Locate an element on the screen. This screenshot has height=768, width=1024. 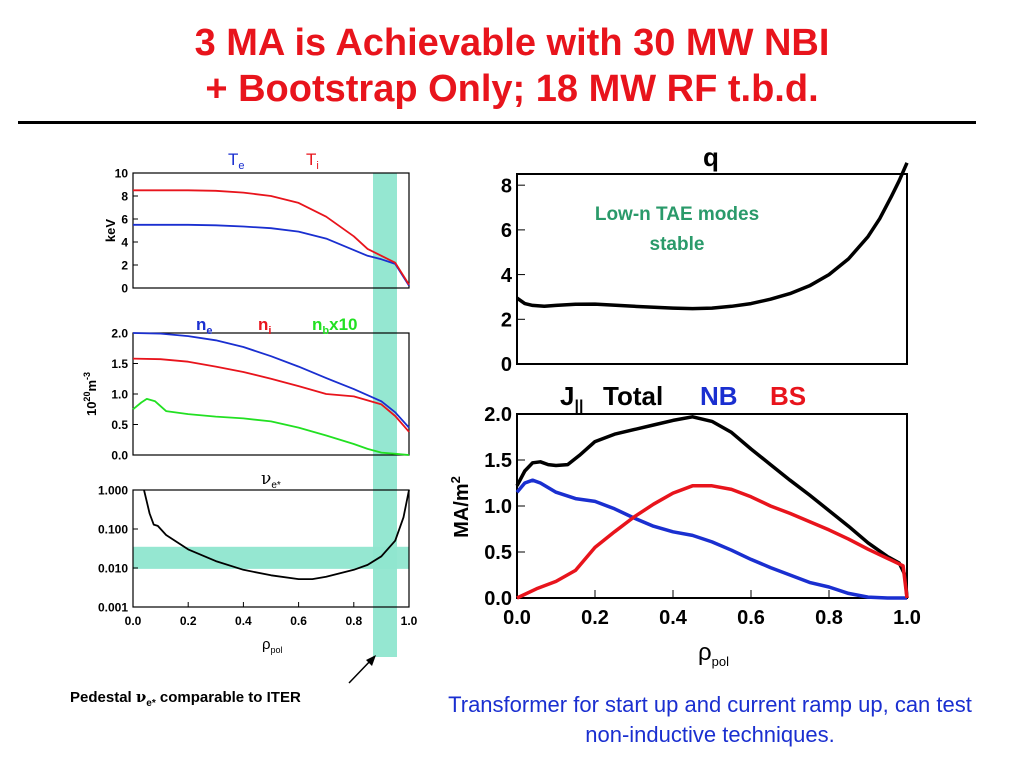
temperature-series-ti is located at coordinates (271, 237).